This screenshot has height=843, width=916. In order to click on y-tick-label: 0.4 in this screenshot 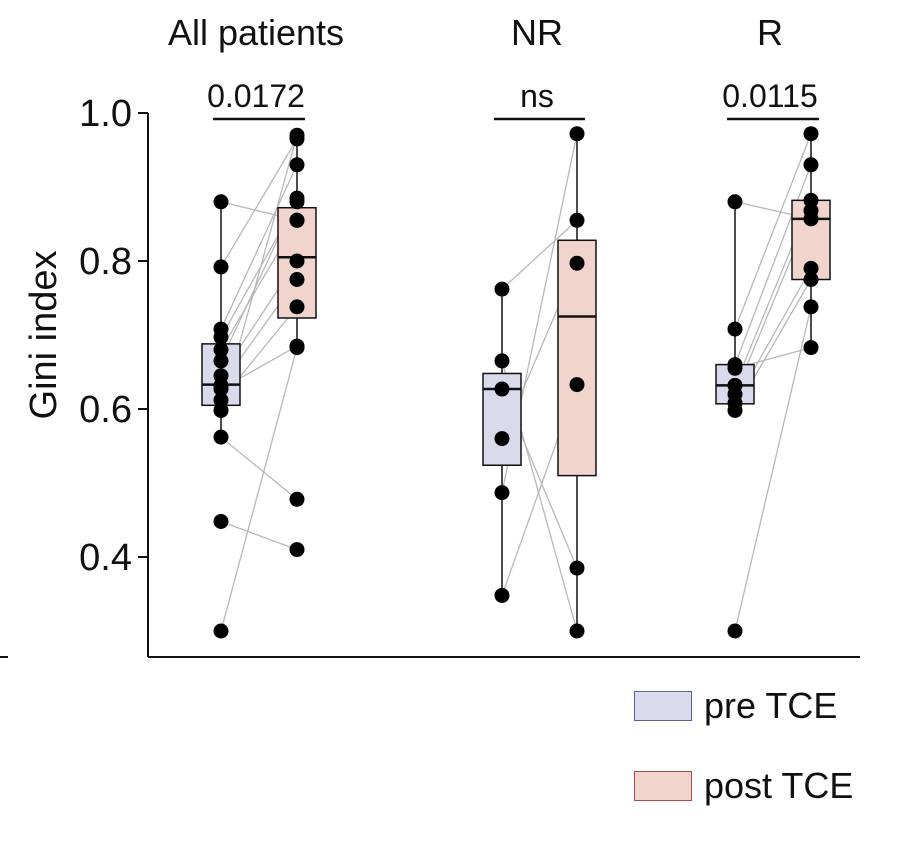, I will do `click(105, 558)`.